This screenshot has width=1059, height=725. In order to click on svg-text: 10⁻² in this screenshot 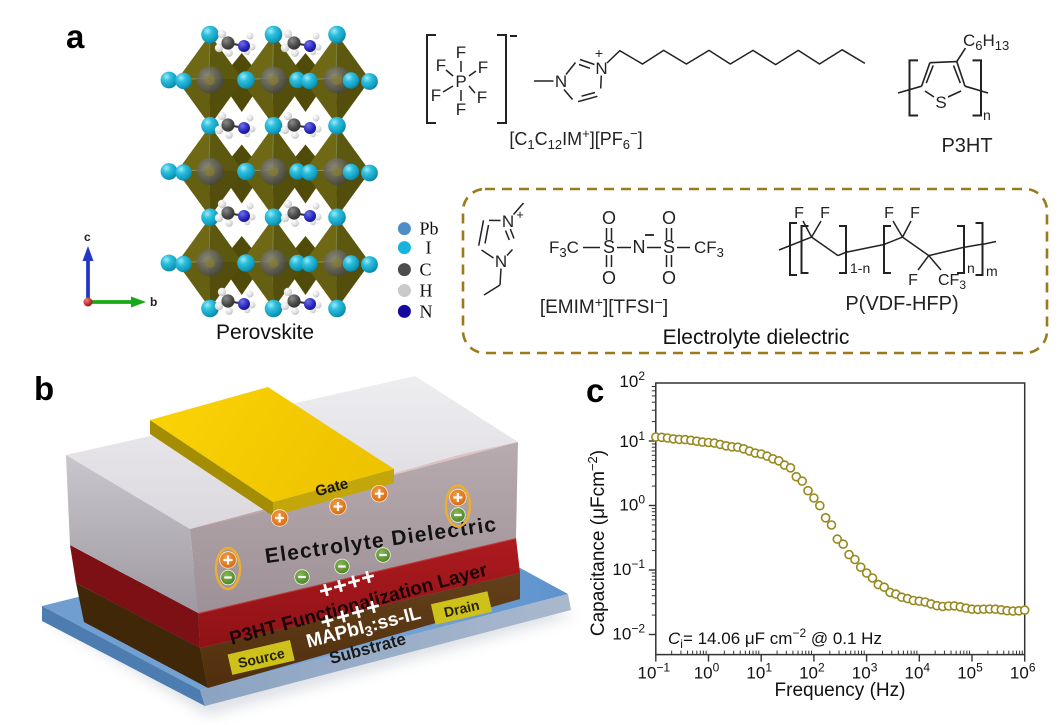, I will do `click(628, 633)`.